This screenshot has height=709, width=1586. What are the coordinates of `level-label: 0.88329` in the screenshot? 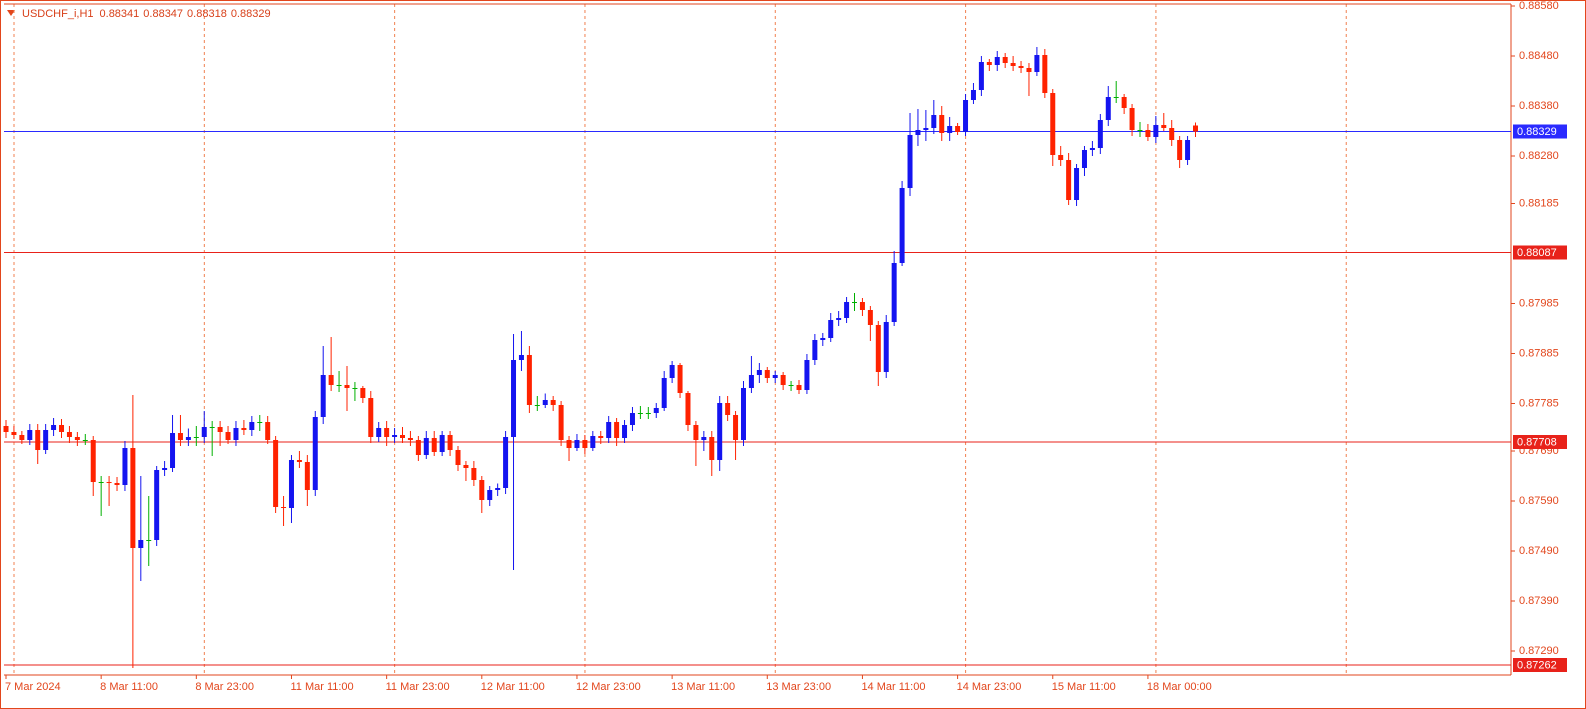 It's located at (1537, 132).